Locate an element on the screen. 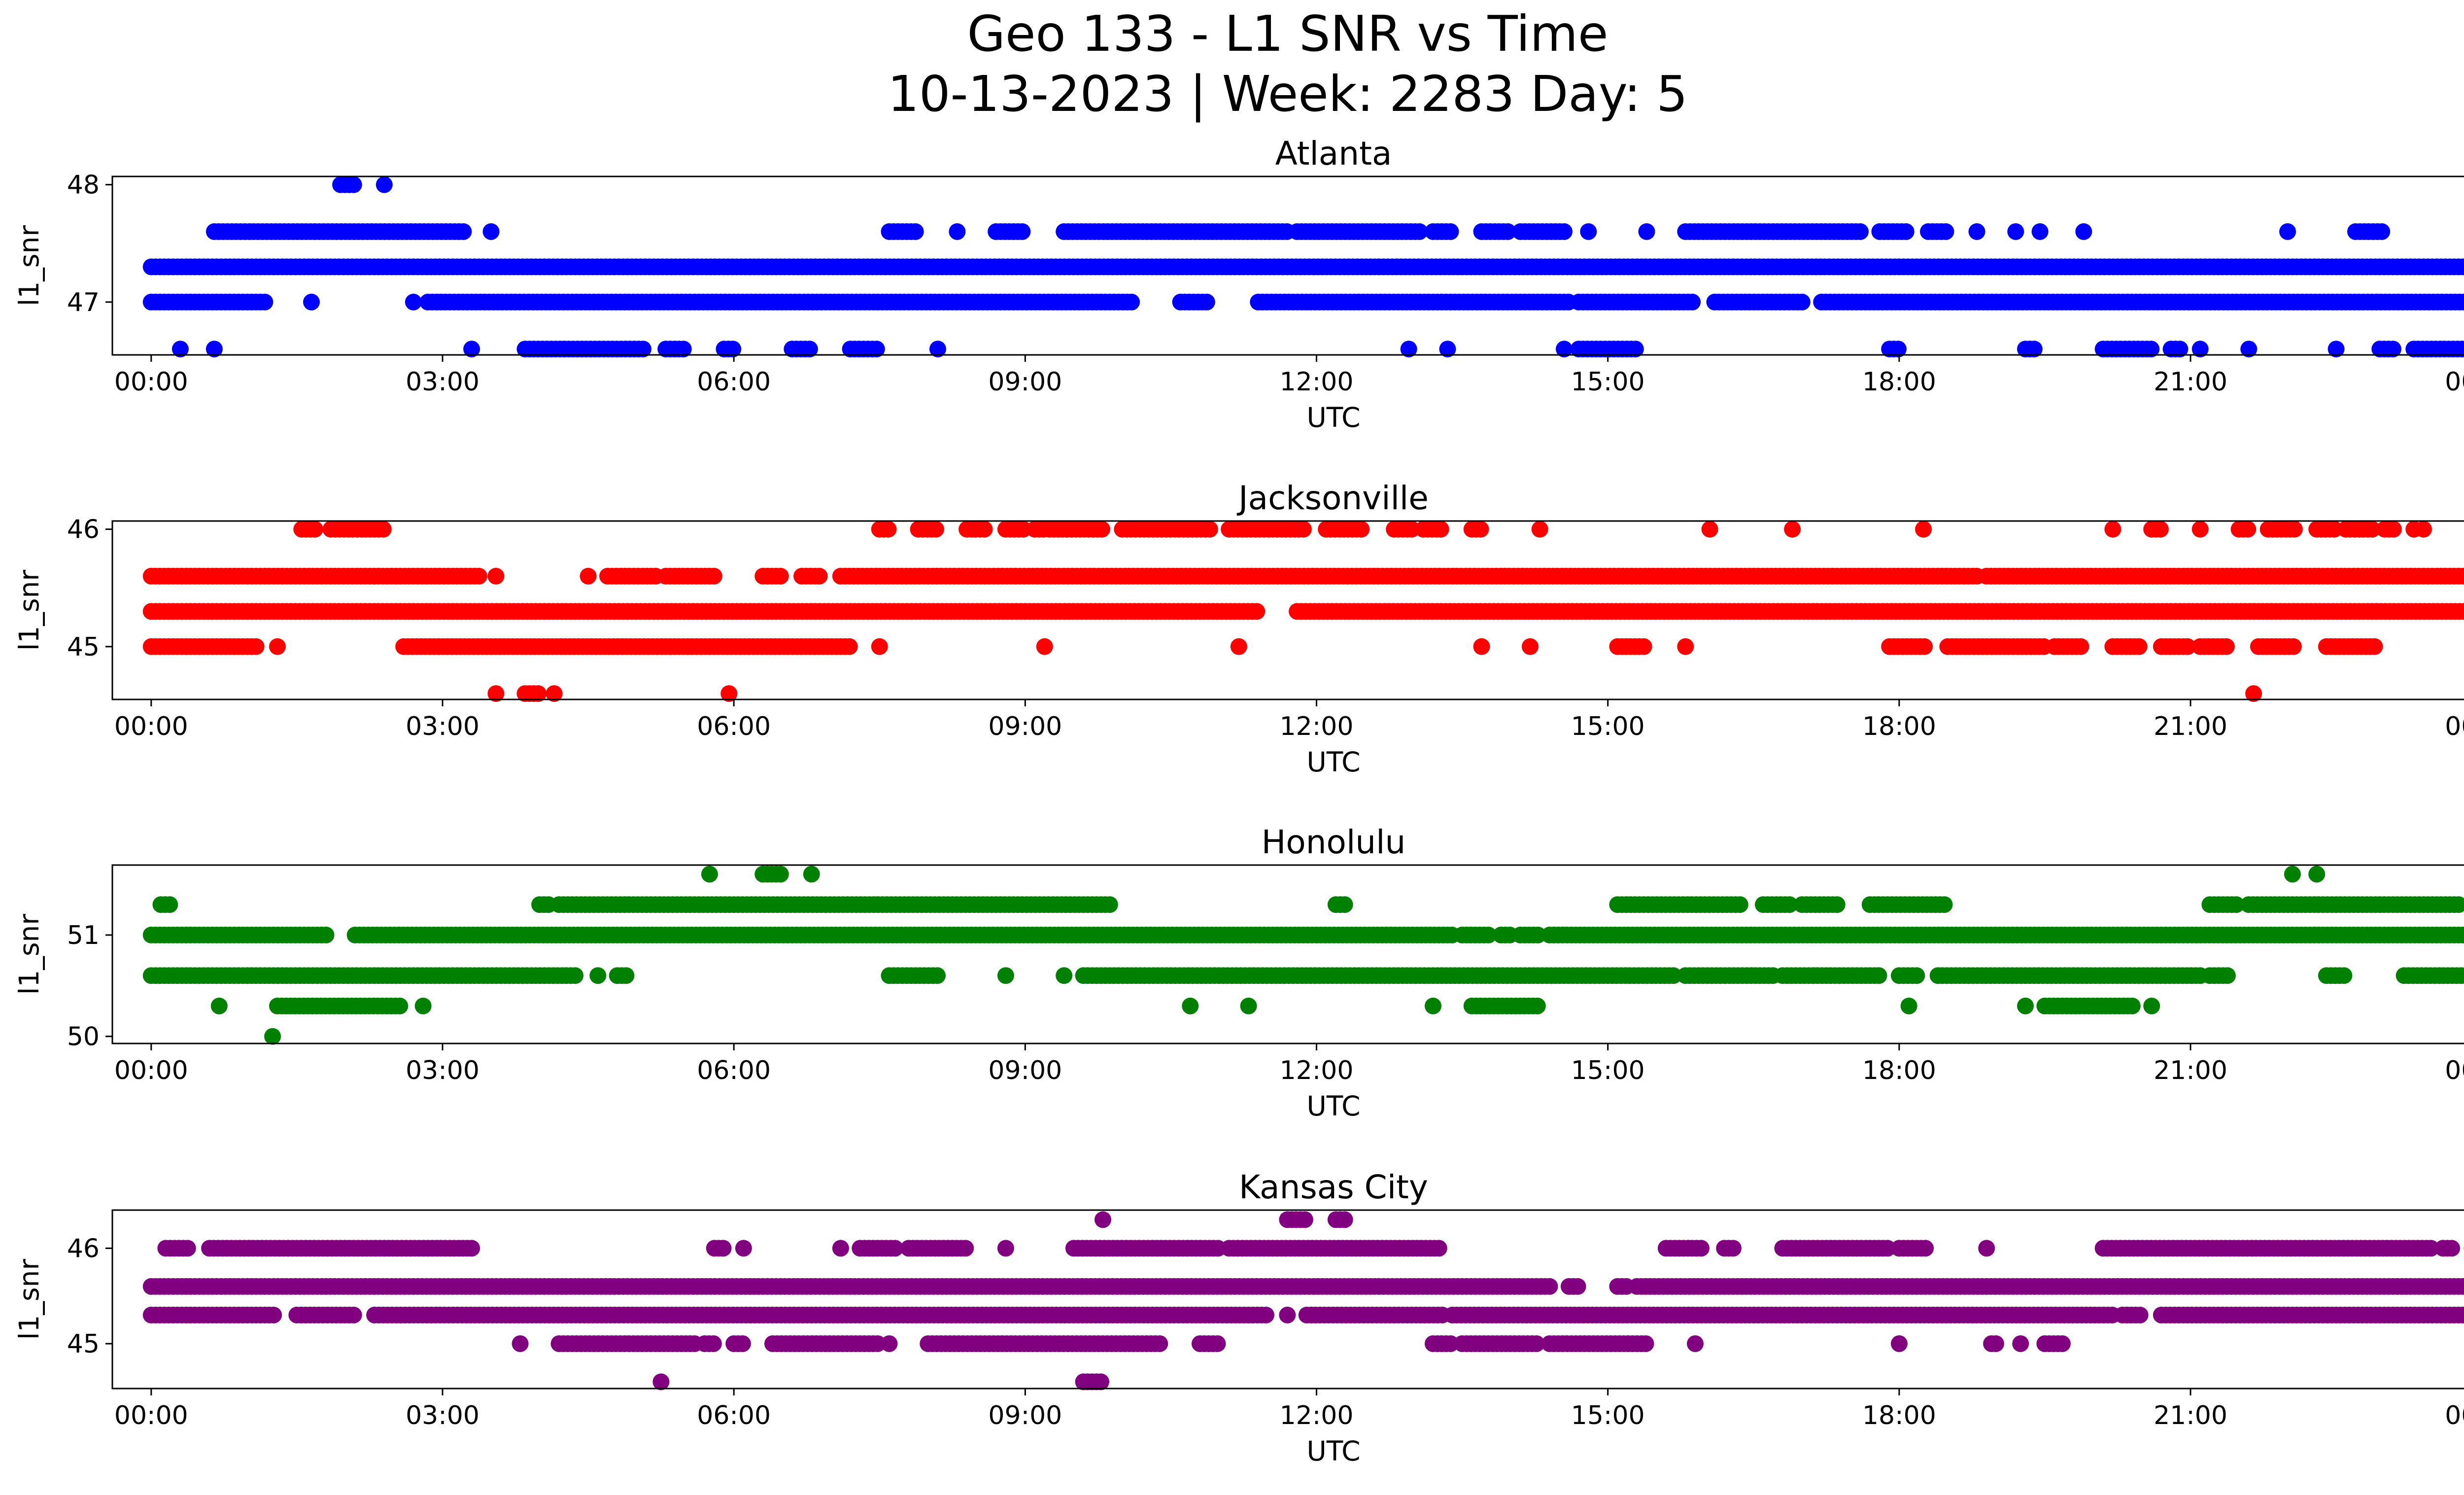 The width and height of the screenshot is (2464, 1495). y-tick-label: 50 is located at coordinates (83, 1037).